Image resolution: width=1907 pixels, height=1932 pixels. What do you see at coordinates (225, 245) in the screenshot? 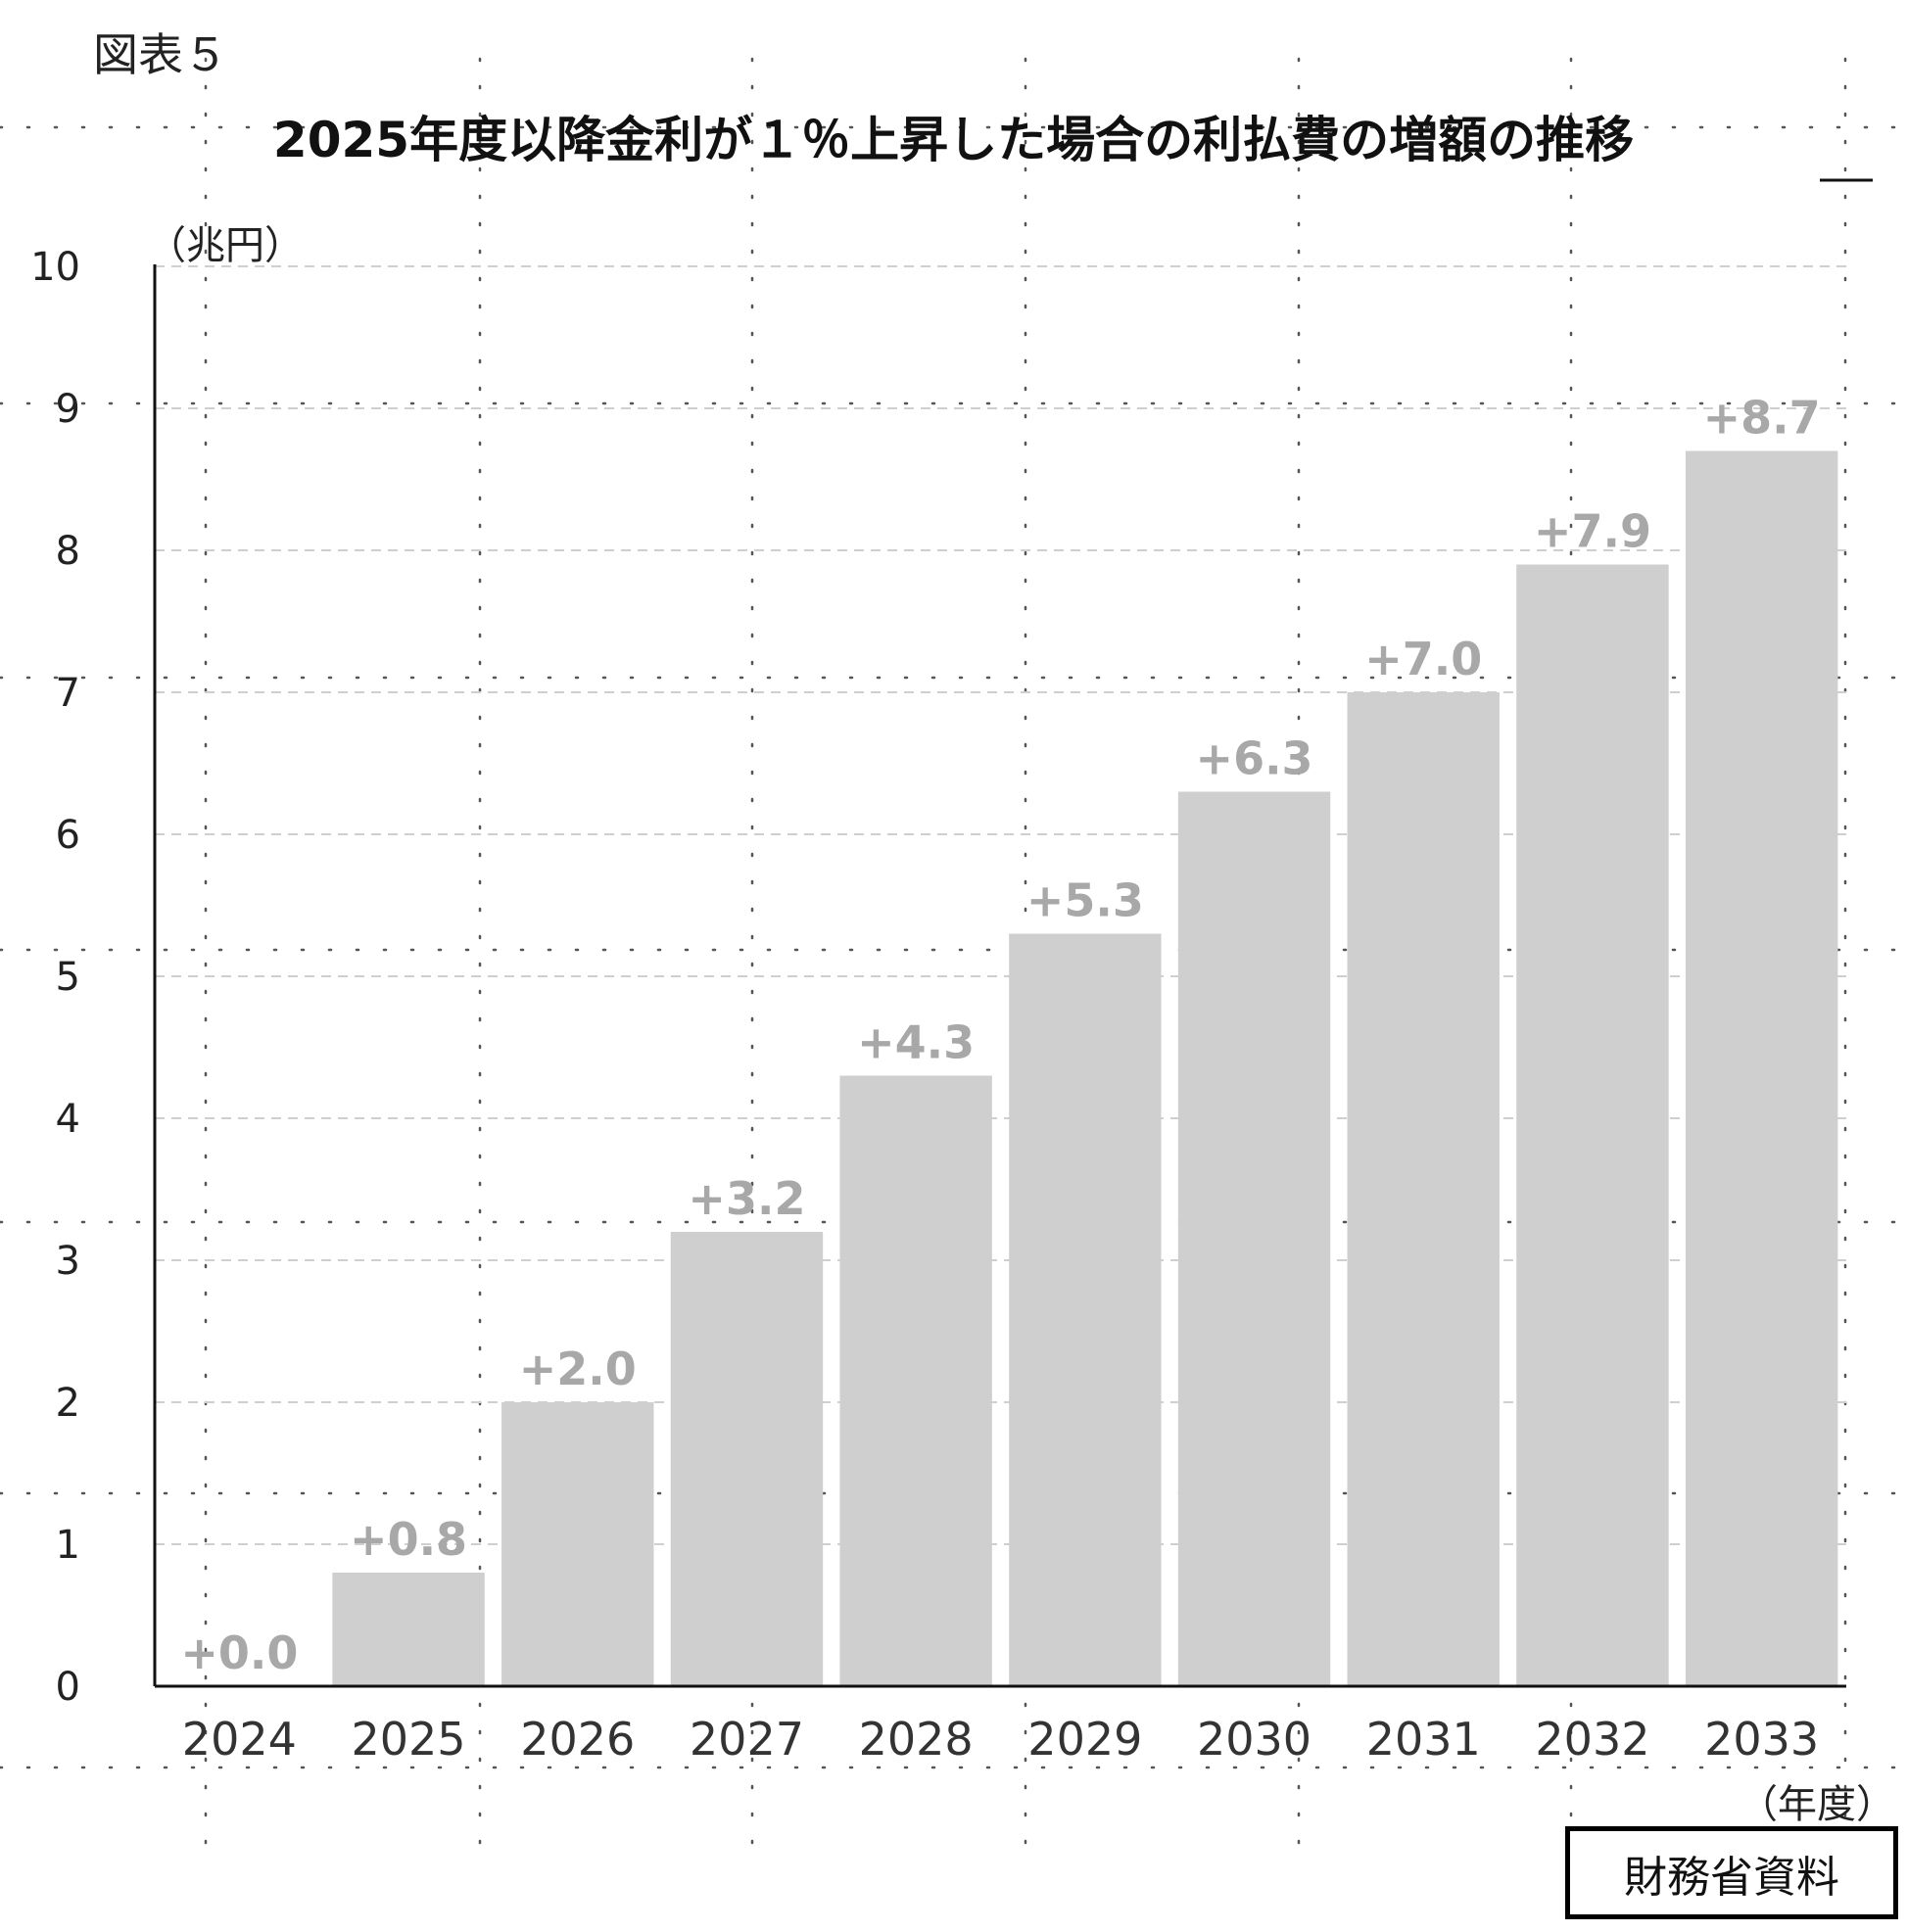
I see `y-axis-unit: （兆円）` at bounding box center [225, 245].